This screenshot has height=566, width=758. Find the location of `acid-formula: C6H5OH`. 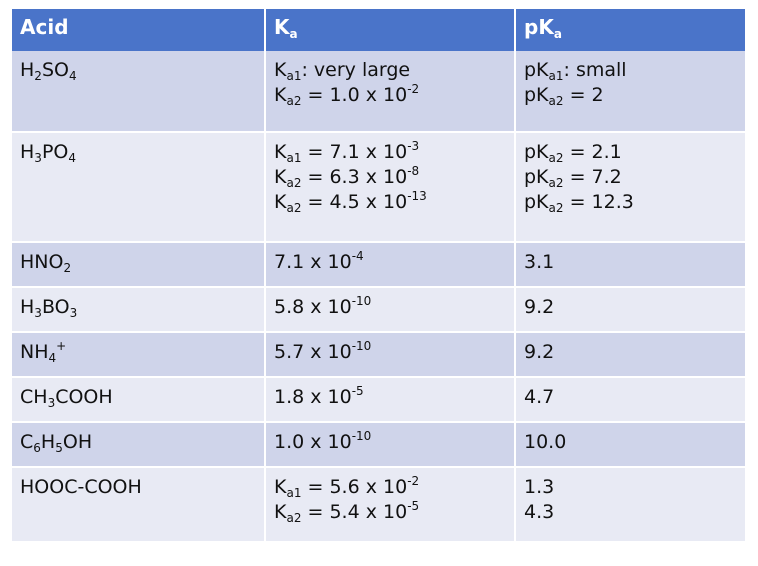

acid-formula: C6H5OH is located at coordinates (142, 442).